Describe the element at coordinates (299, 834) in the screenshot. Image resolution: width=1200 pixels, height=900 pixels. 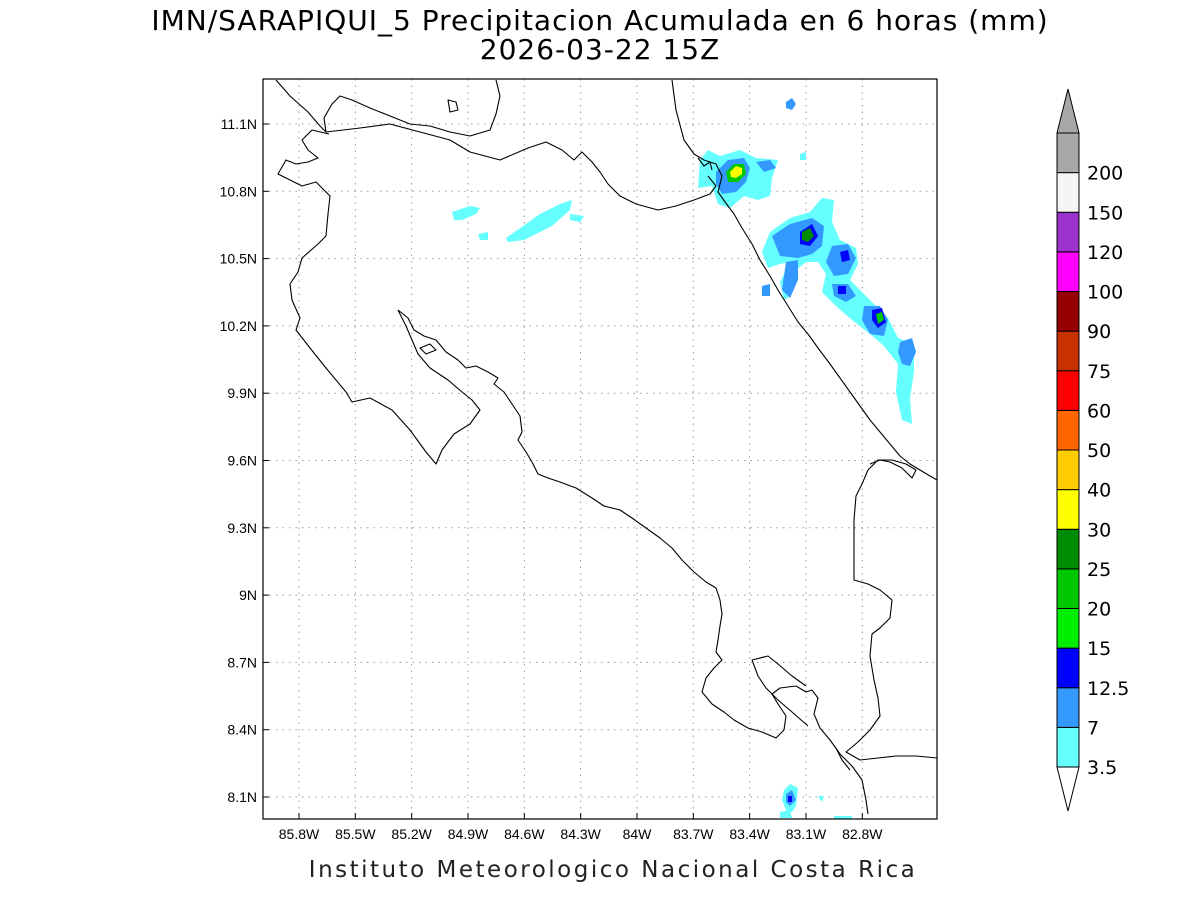
I see `lon-tick-label: 85.8W` at that location.